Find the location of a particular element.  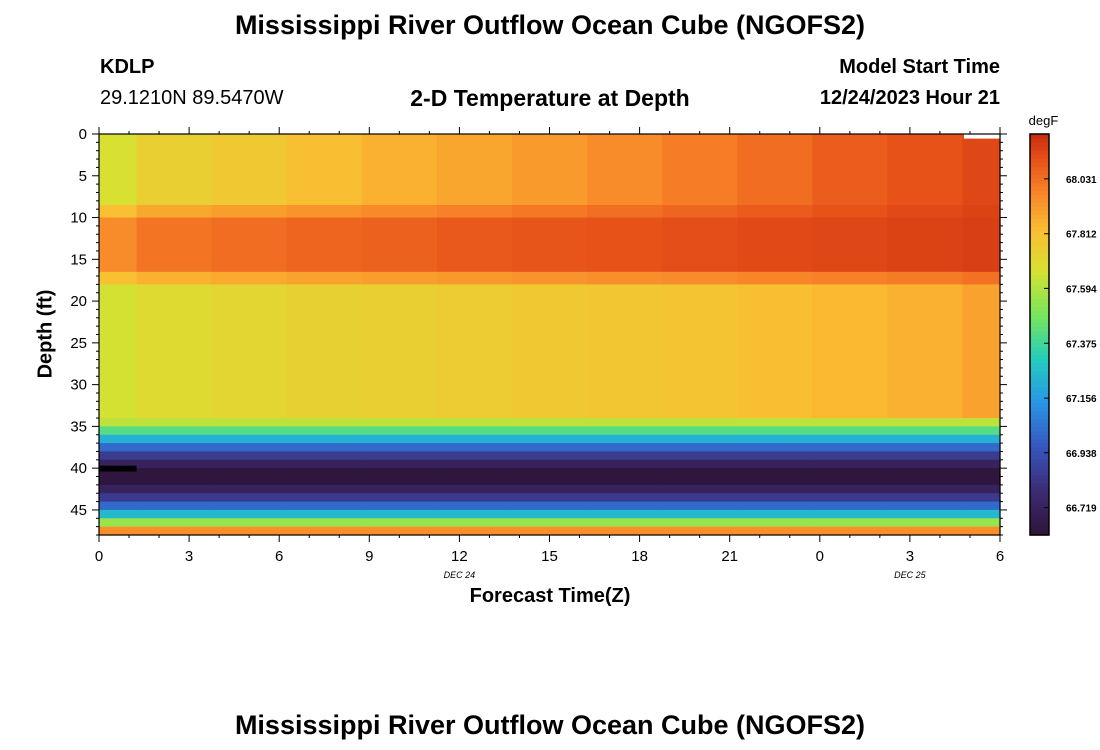

colorbar-tick-label: 67.375 is located at coordinates (1081, 344).